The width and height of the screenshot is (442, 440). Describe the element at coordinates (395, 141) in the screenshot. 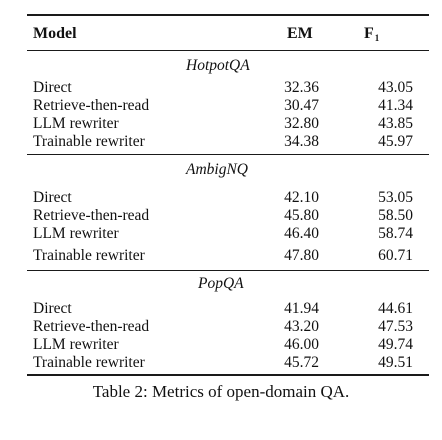

I see `f1-value: 45.97` at that location.